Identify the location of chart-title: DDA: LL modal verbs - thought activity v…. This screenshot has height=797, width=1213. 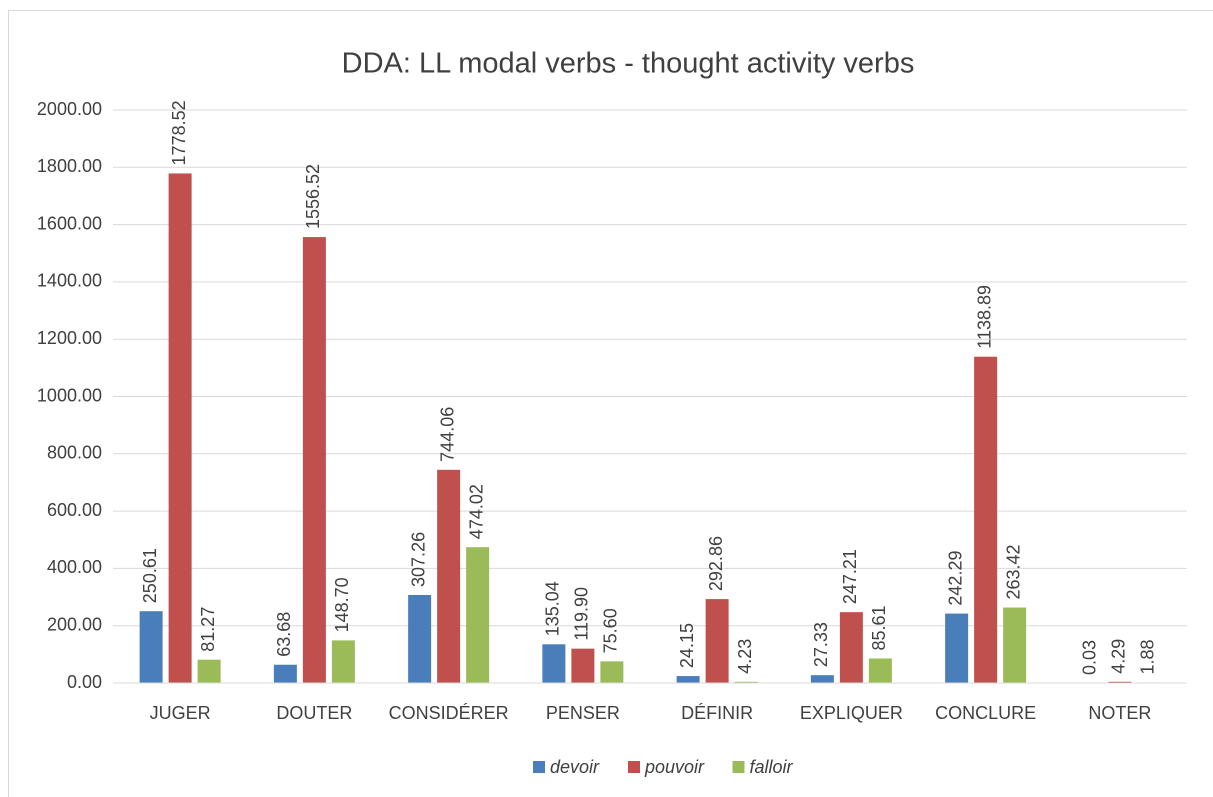
(628, 64).